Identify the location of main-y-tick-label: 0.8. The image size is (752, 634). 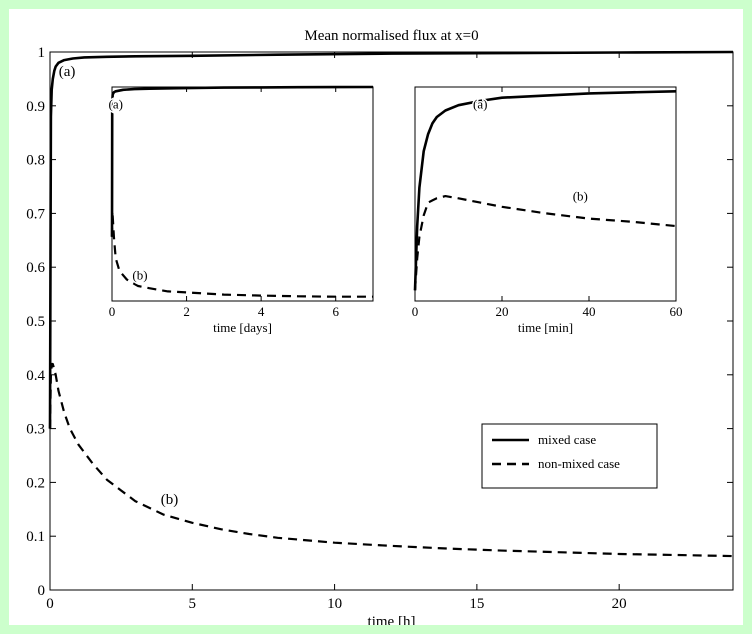
(35, 161).